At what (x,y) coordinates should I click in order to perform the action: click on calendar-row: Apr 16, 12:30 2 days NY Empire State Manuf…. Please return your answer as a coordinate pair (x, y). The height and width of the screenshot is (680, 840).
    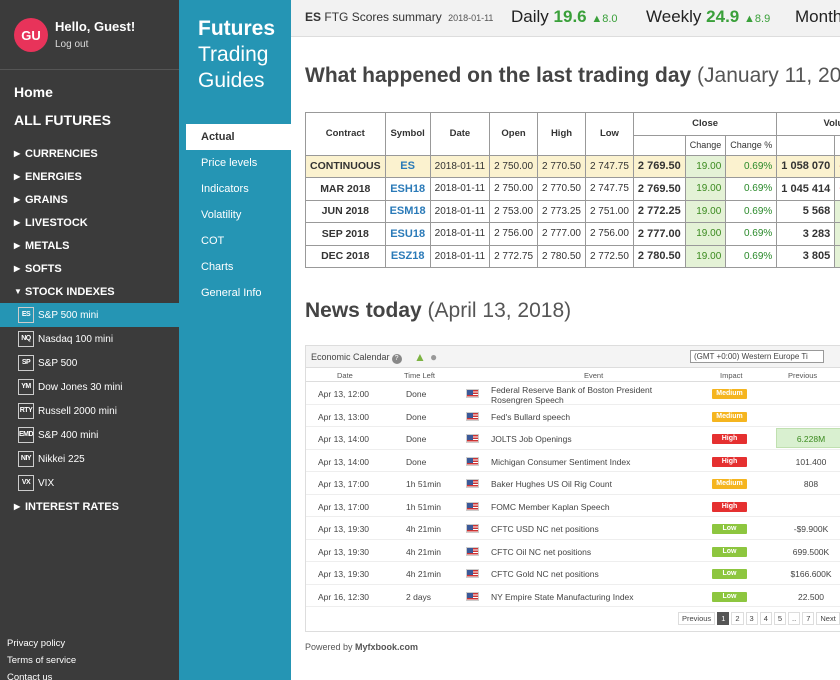
    Looking at the image, I should click on (573, 596).